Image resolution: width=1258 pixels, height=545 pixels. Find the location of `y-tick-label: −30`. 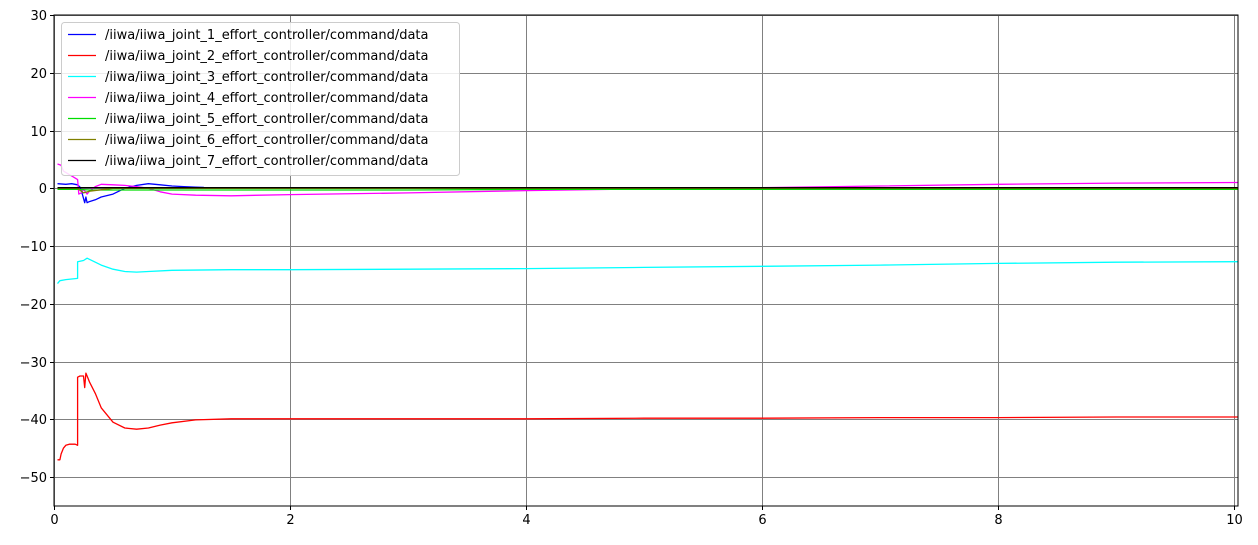

y-tick-label: −30 is located at coordinates (33, 363).